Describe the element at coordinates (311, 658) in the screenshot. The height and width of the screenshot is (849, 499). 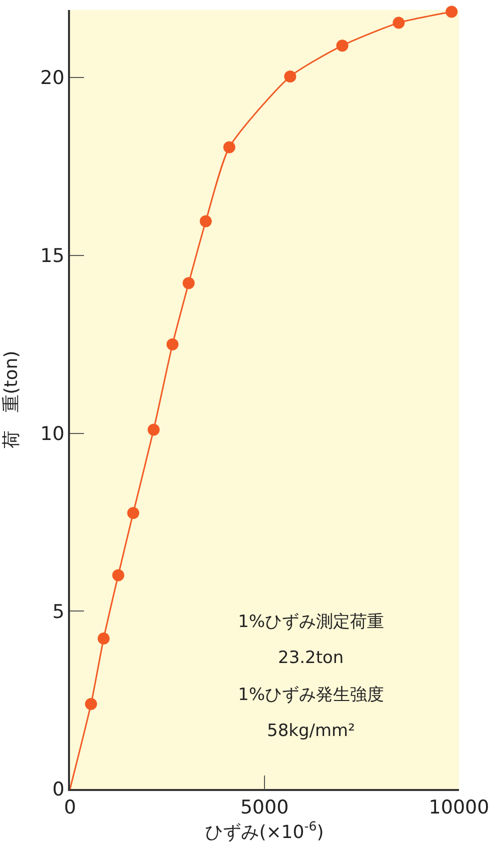
I see `annotation: 23.2ton` at that location.